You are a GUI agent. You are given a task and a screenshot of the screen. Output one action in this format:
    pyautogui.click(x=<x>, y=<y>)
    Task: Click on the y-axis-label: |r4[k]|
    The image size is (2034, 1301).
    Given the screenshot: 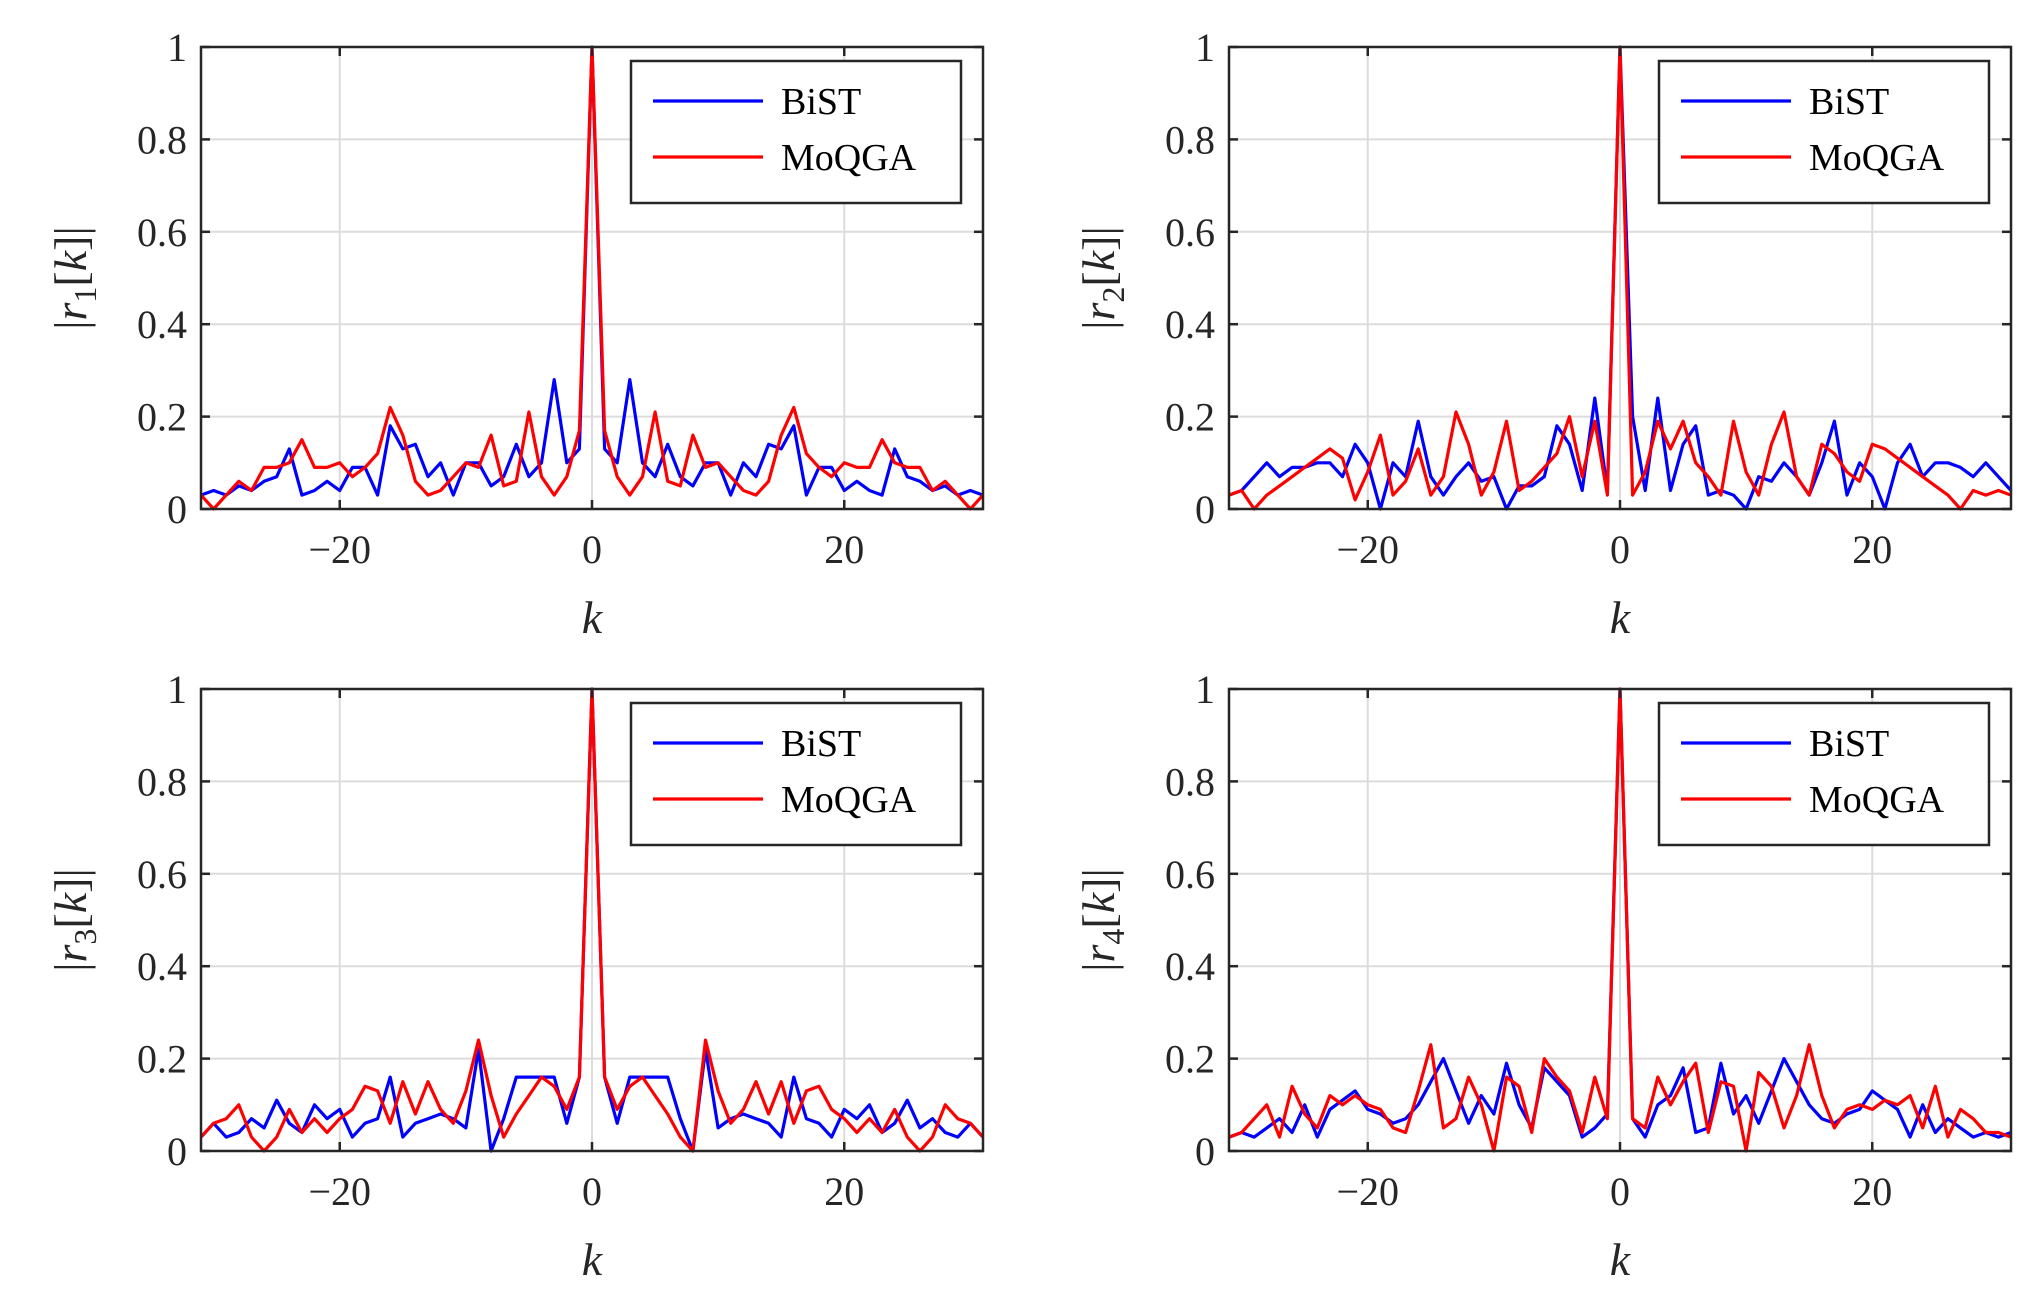 What is the action you would take?
    pyautogui.click(x=1102, y=919)
    